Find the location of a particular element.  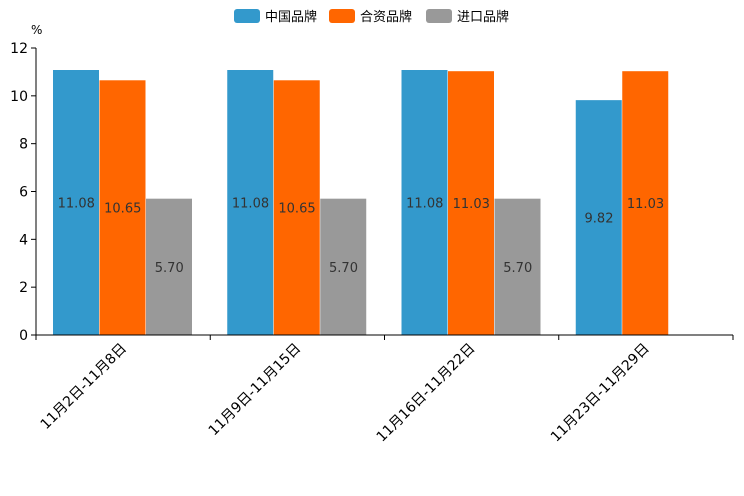

x-tick-label: 11月2日-11月8日 is located at coordinates (84, 387).